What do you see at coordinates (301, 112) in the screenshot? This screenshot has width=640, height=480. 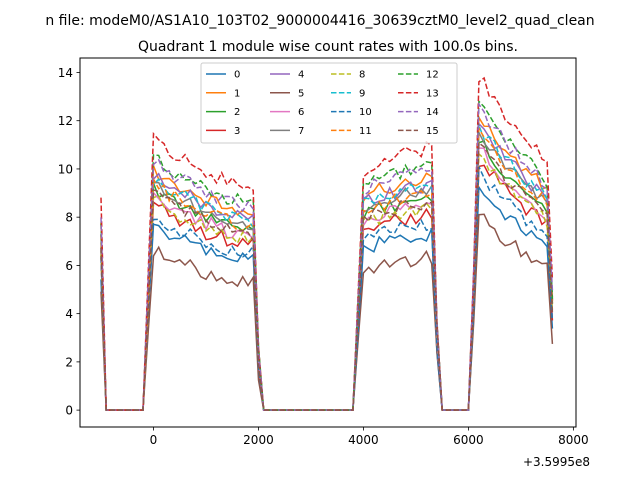 I see `legend-label-6: 6` at bounding box center [301, 112].